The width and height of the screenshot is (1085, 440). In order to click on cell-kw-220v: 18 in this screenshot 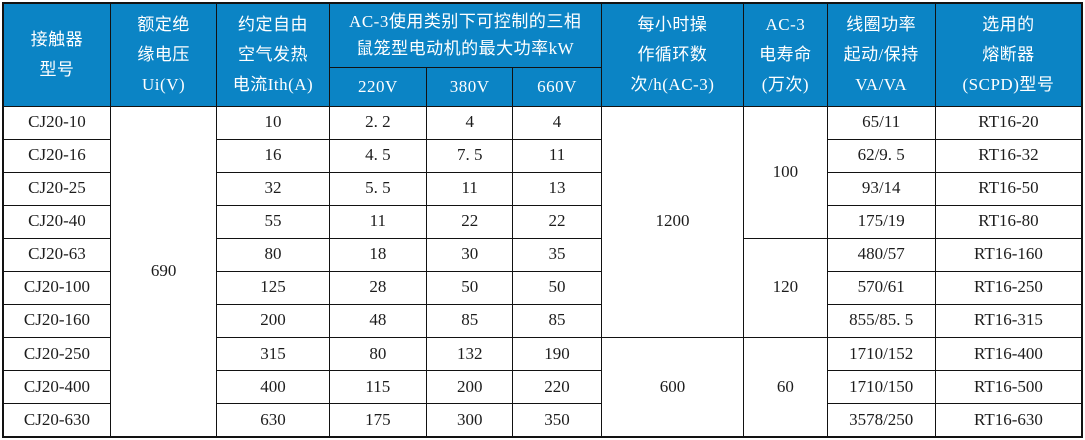, I will do `click(378, 254)`.